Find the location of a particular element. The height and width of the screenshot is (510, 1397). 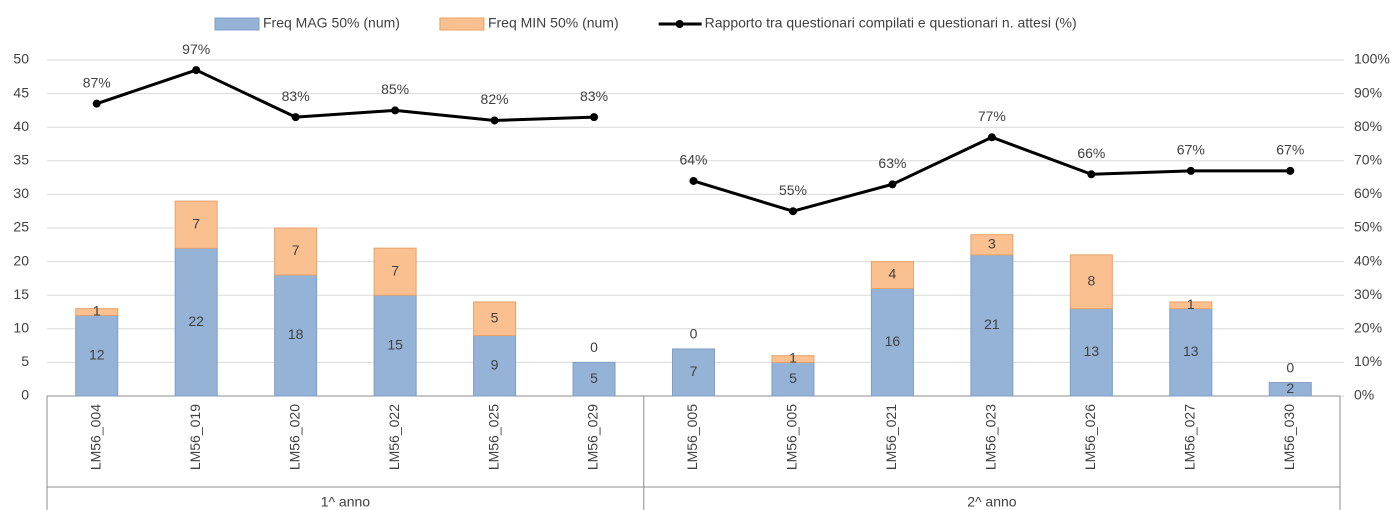

data-label: 66% is located at coordinates (1091, 153).